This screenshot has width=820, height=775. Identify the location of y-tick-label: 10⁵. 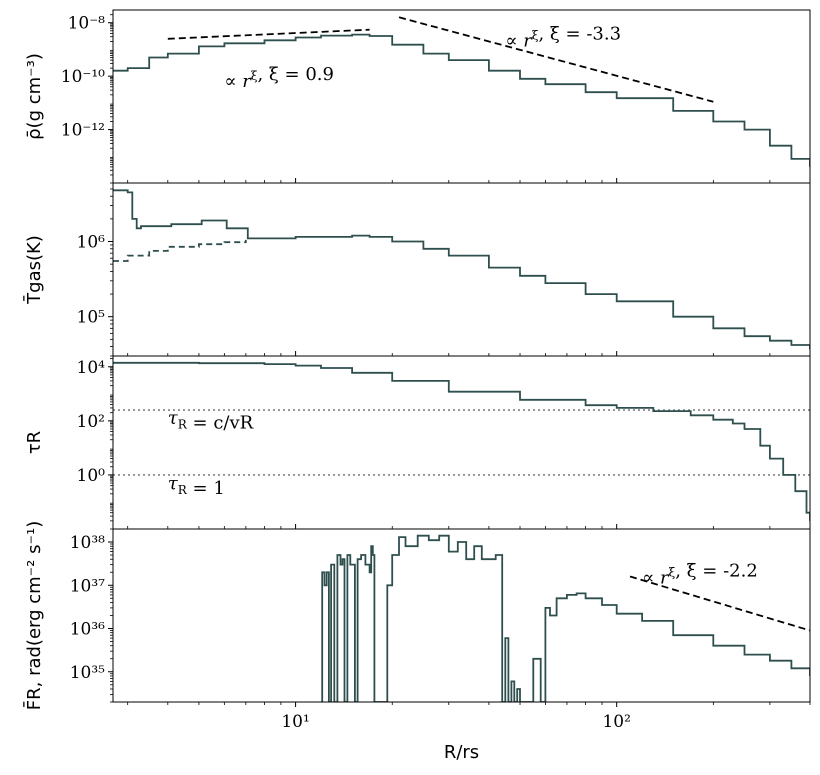
(91, 318).